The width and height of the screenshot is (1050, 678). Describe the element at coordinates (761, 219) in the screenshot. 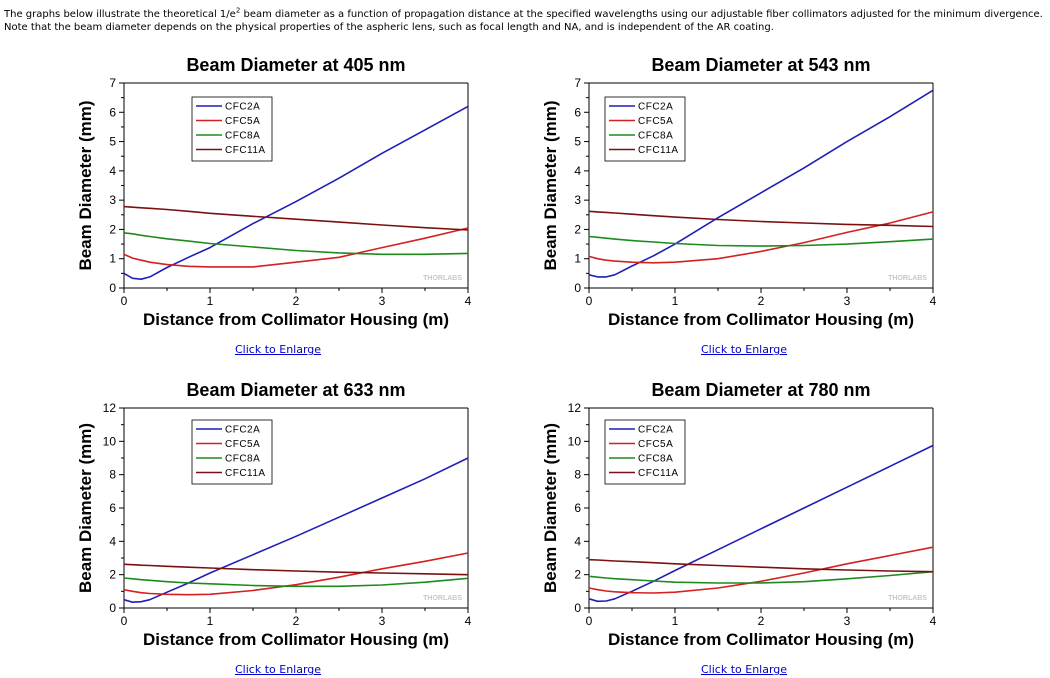

I see `chart-1-series-cfc11a` at that location.